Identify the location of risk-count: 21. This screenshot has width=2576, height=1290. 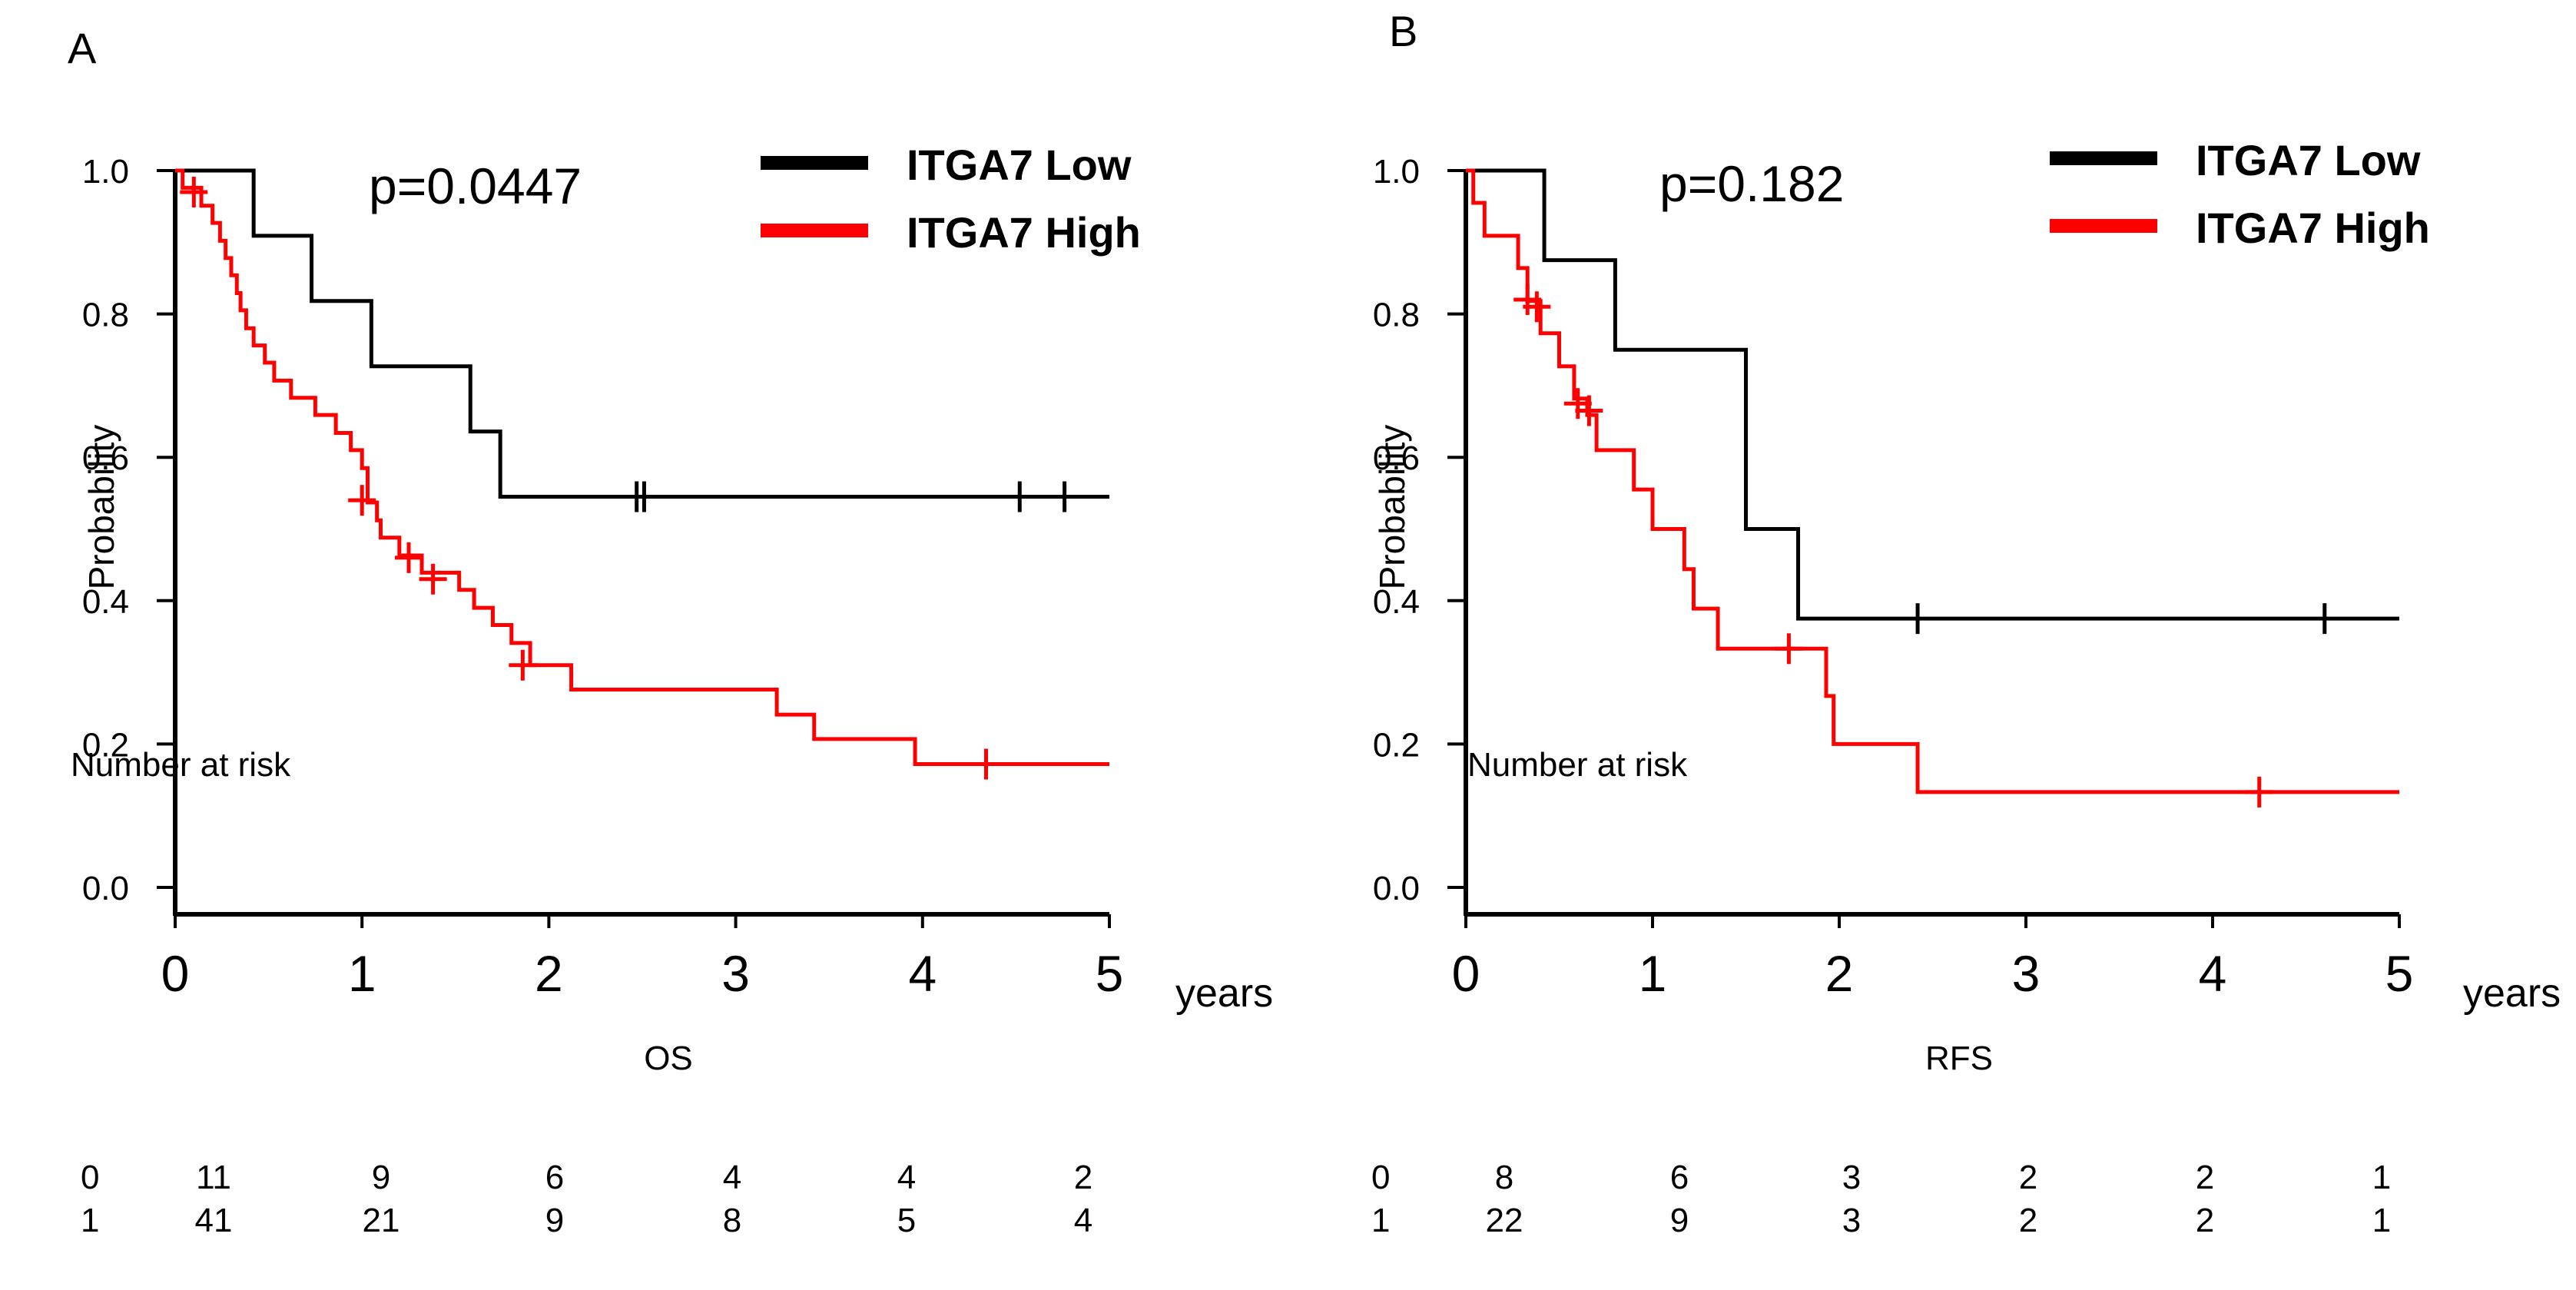
(381, 1220).